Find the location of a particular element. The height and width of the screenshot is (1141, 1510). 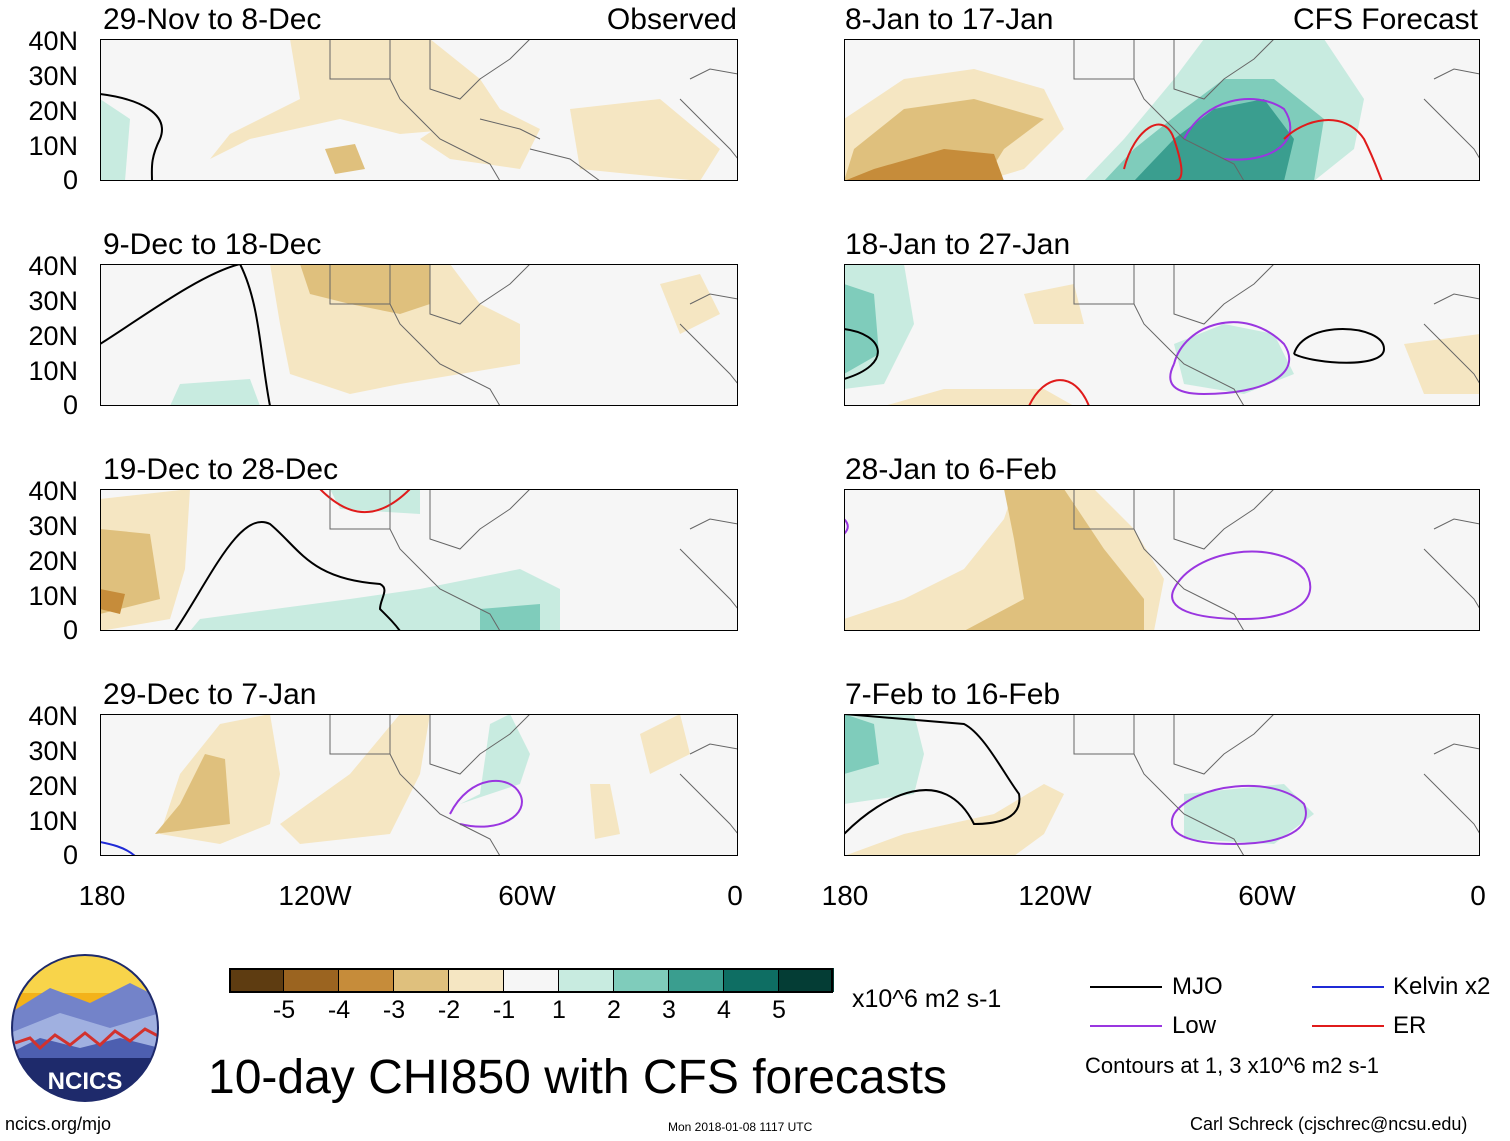

legend-kelvin-line is located at coordinates (1348, 987).